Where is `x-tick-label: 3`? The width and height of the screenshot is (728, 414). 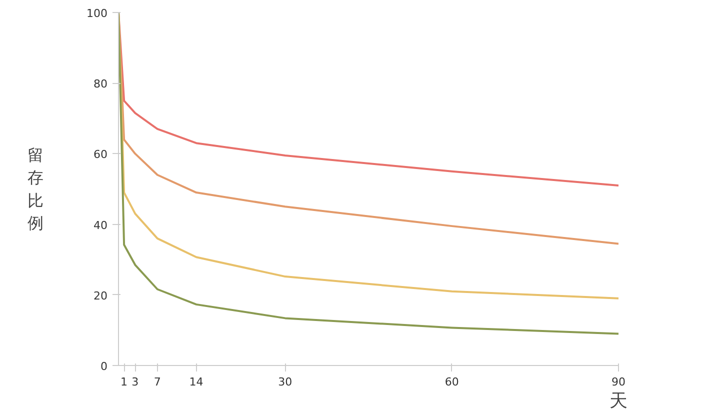 x-tick-label: 3 is located at coordinates (135, 382).